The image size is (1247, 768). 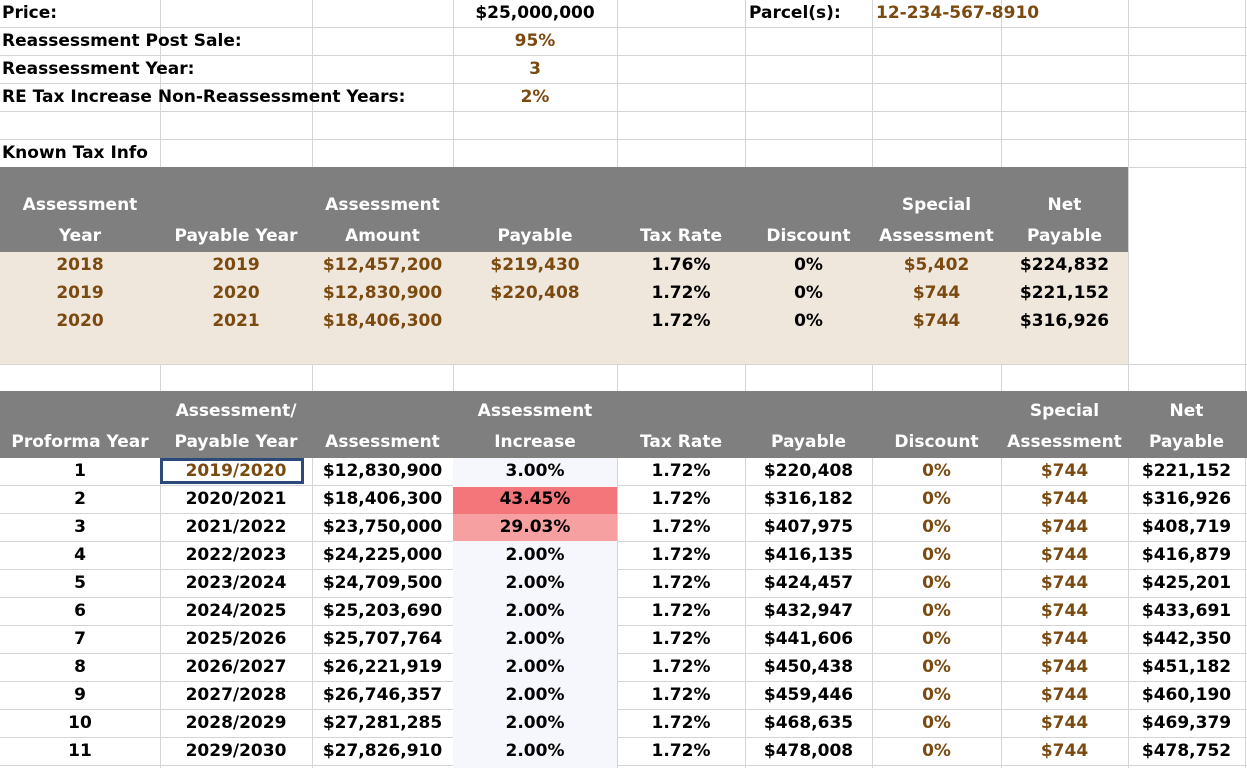 I want to click on proforma-cell-net-payable: $416,879, so click(x=1186, y=555).